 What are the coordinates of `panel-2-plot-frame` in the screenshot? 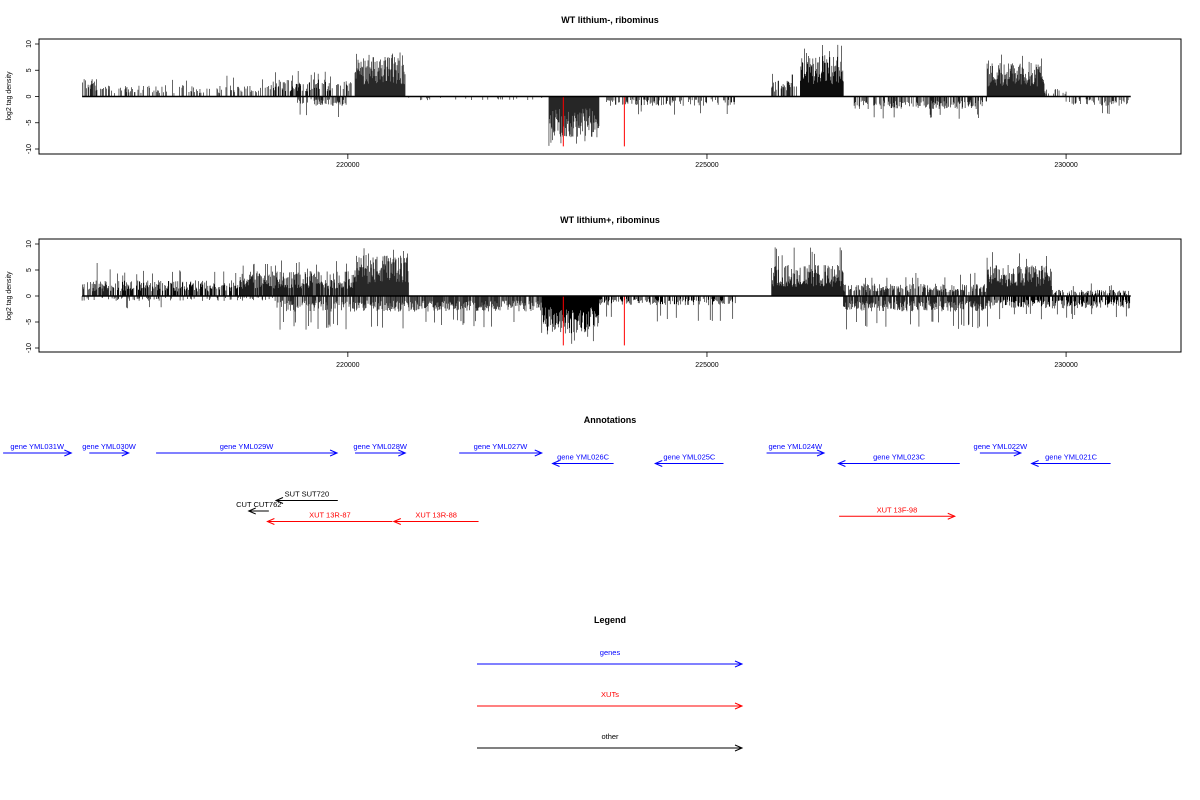 It's located at (610, 295).